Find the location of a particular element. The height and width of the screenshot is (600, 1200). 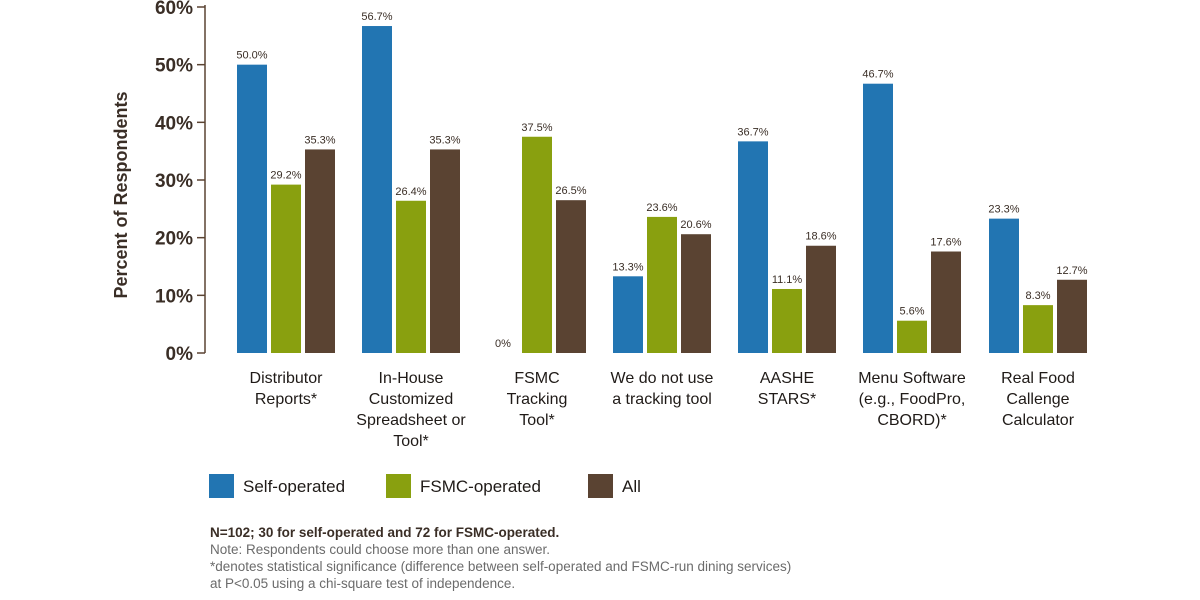

legend-label: All is located at coordinates (631, 486).